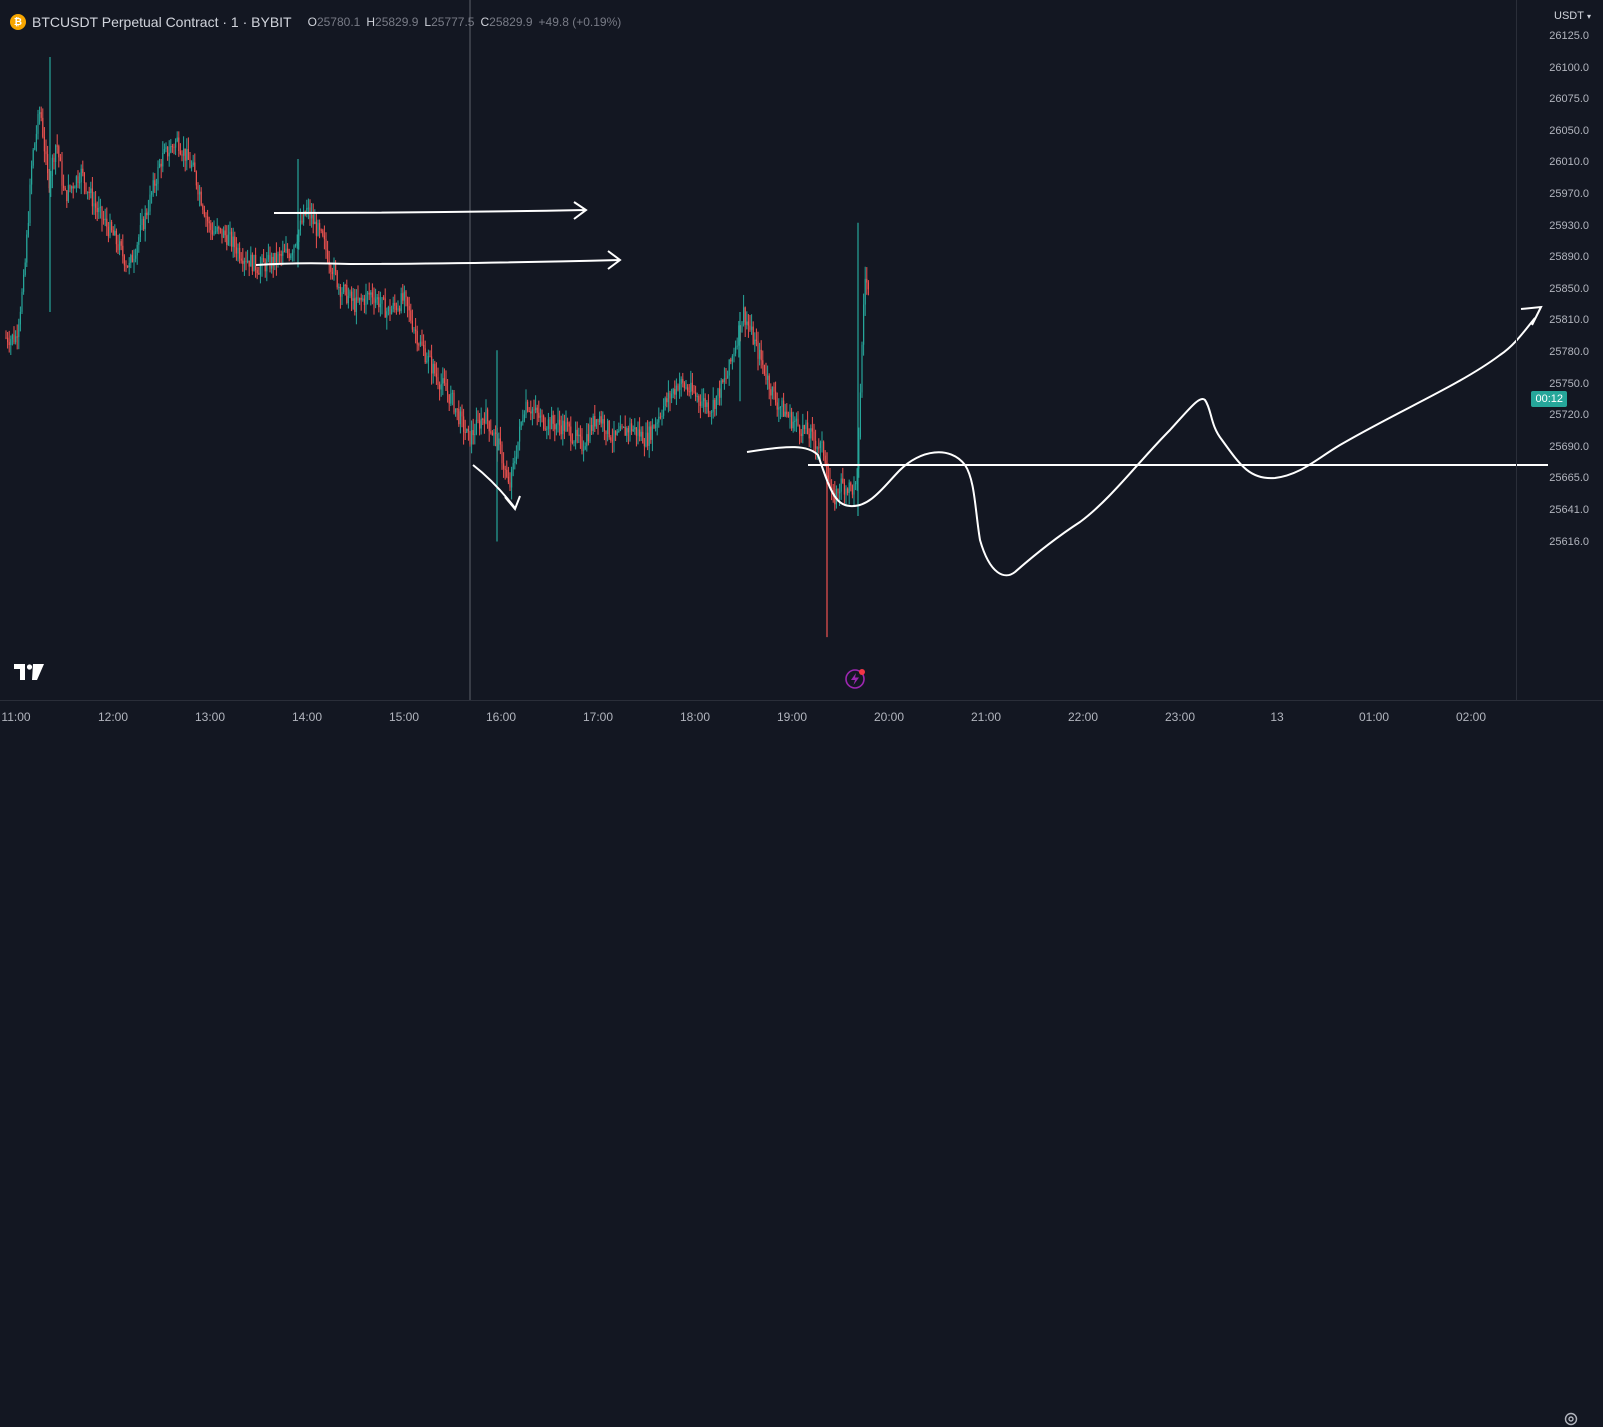 The image size is (1603, 1427). What do you see at coordinates (162, 22) in the screenshot?
I see `symbol-title: BTCUSDT Perpetual Contract · 1 · BYBIT` at bounding box center [162, 22].